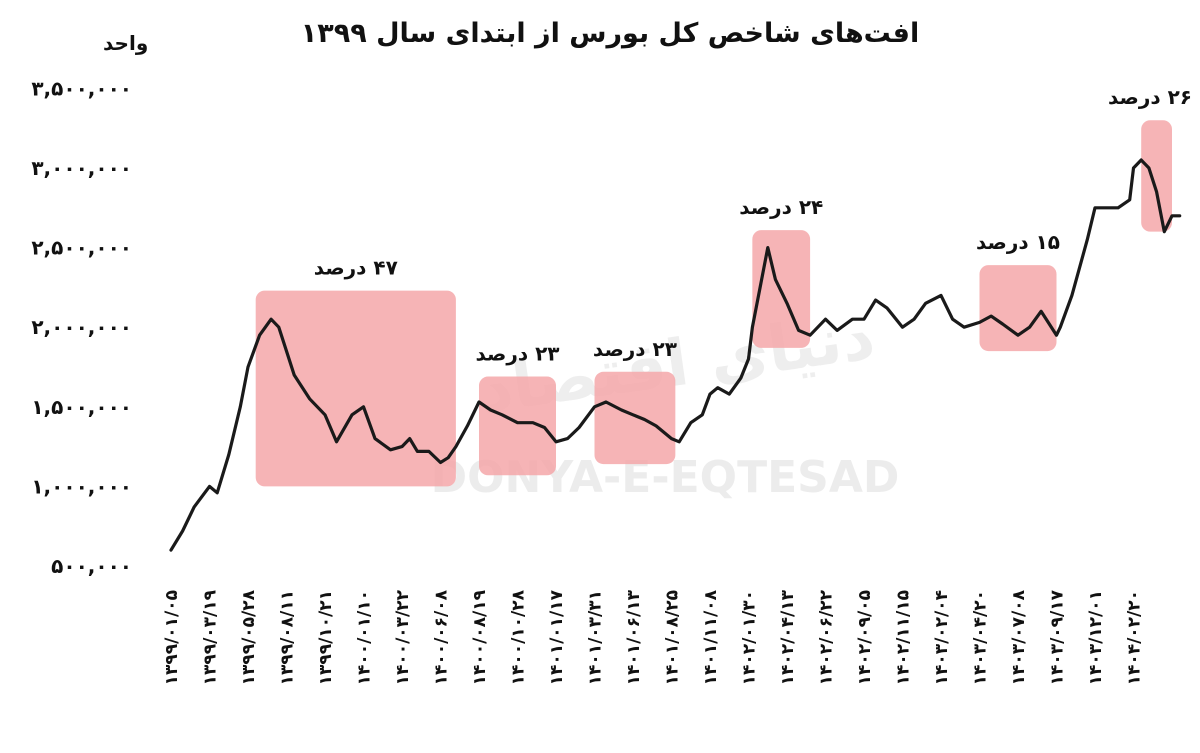  Describe the element at coordinates (750, 637) in the screenshot. I see `x-tick-label: ۱۴۰۲/۰۱/۳۰` at that location.